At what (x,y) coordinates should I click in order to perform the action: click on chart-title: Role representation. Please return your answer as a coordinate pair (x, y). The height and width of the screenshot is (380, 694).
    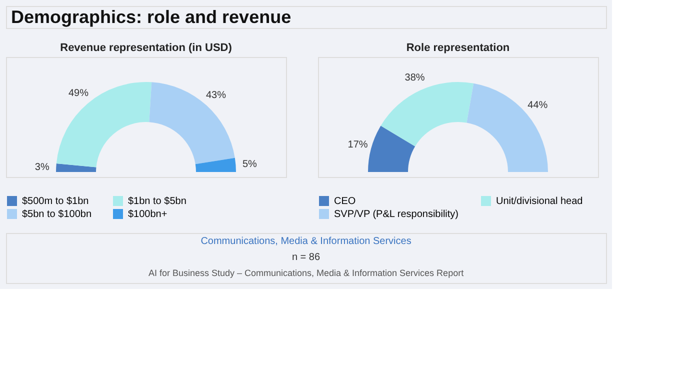
    Looking at the image, I should click on (458, 48).